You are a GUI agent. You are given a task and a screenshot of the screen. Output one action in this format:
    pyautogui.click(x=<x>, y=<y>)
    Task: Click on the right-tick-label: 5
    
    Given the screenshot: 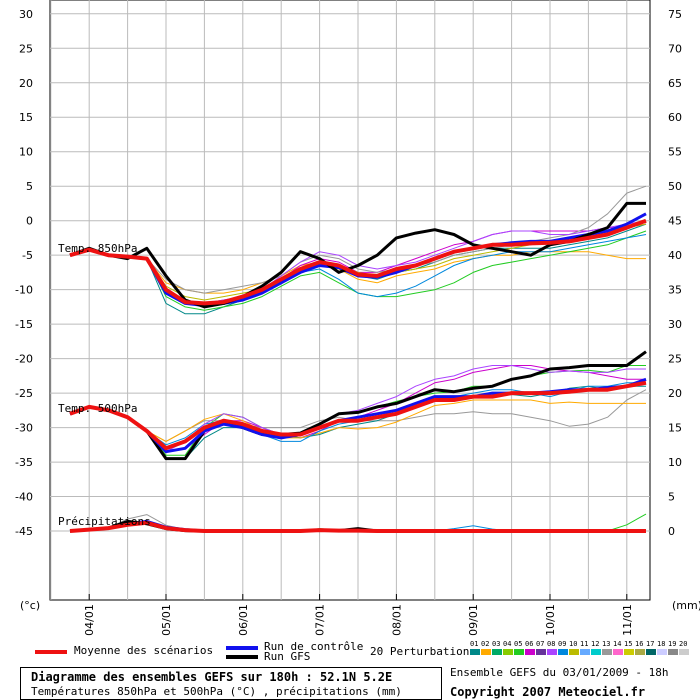 What is the action you would take?
    pyautogui.click(x=671, y=497)
    